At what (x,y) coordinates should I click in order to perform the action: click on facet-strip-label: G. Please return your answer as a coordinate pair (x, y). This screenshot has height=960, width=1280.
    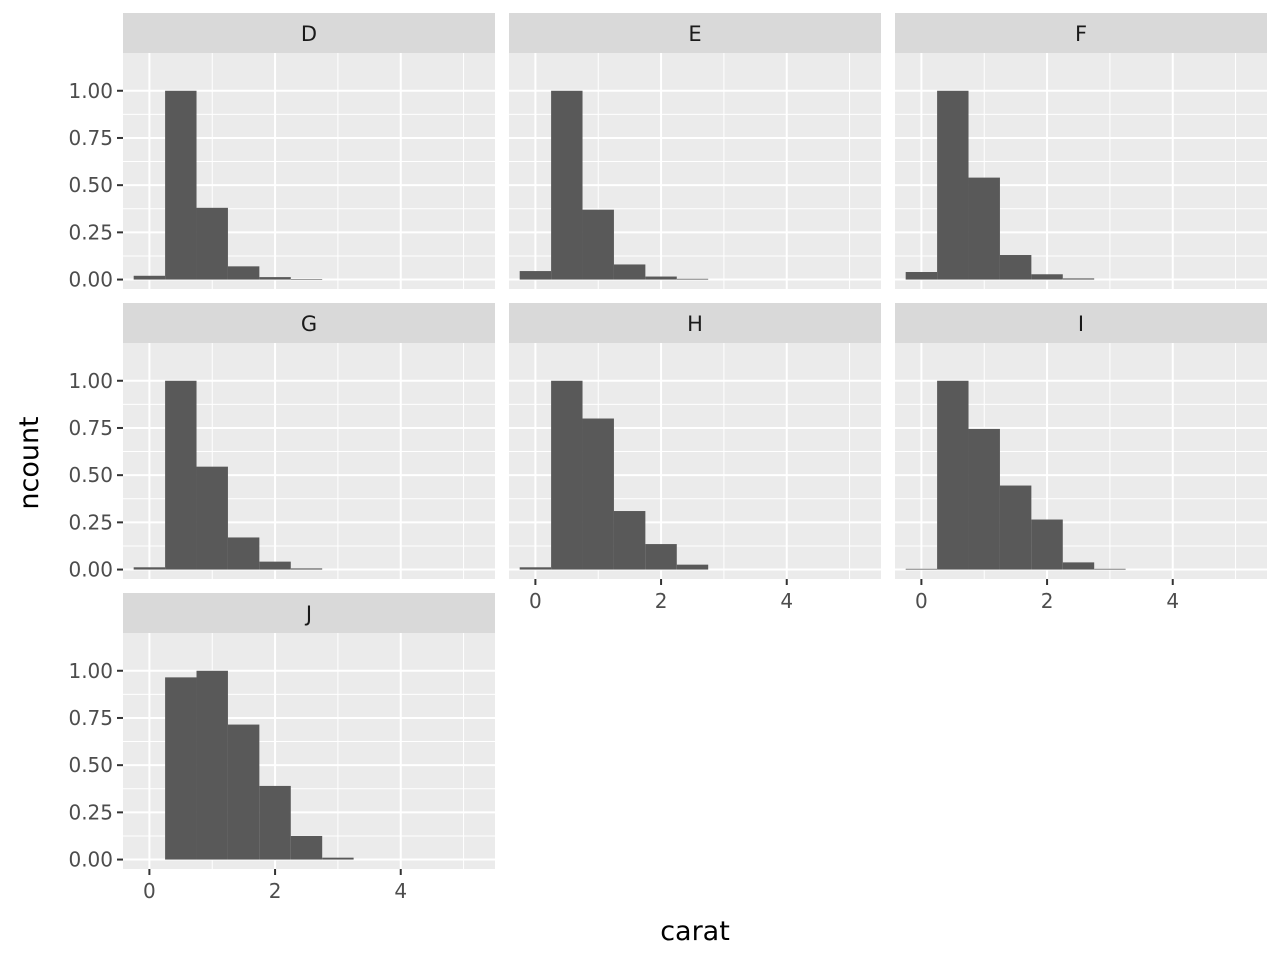
    Looking at the image, I should click on (309, 324).